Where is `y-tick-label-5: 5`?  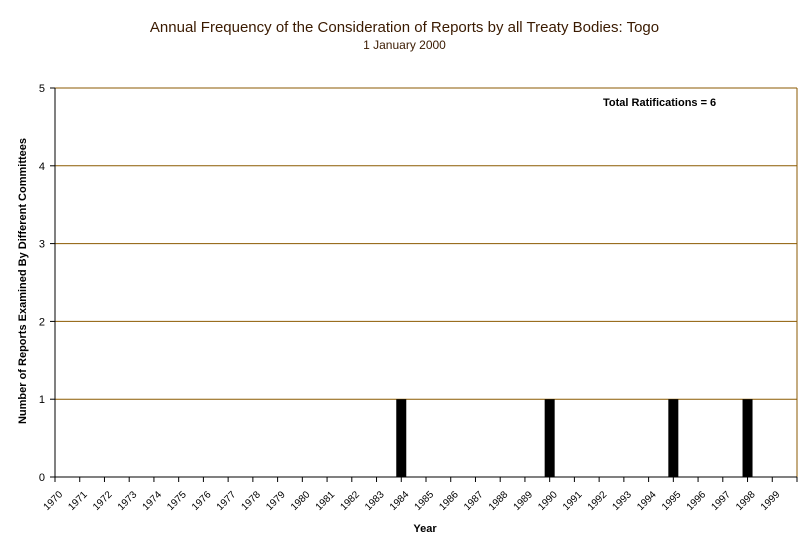 y-tick-label-5: 5 is located at coordinates (42, 89).